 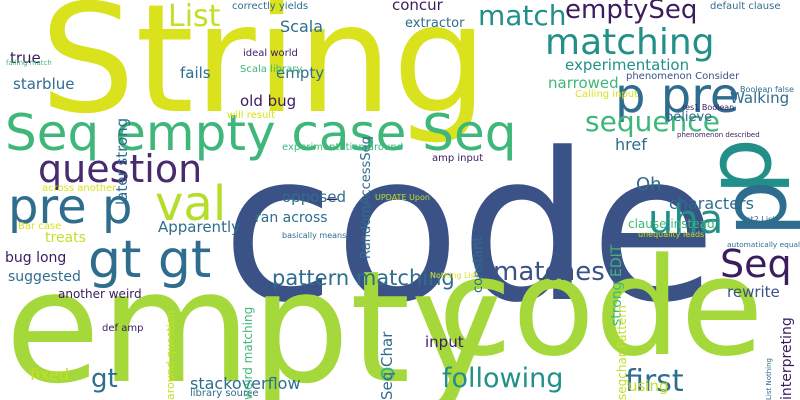 I want to click on cloud-word-val: val, so click(x=191, y=204).